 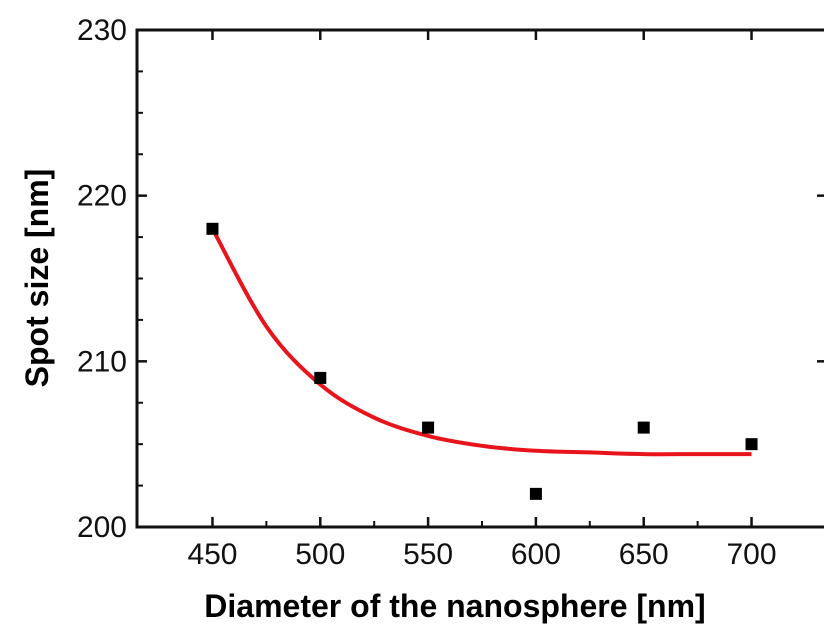 I want to click on x-tick-label: 650, so click(x=644, y=554).